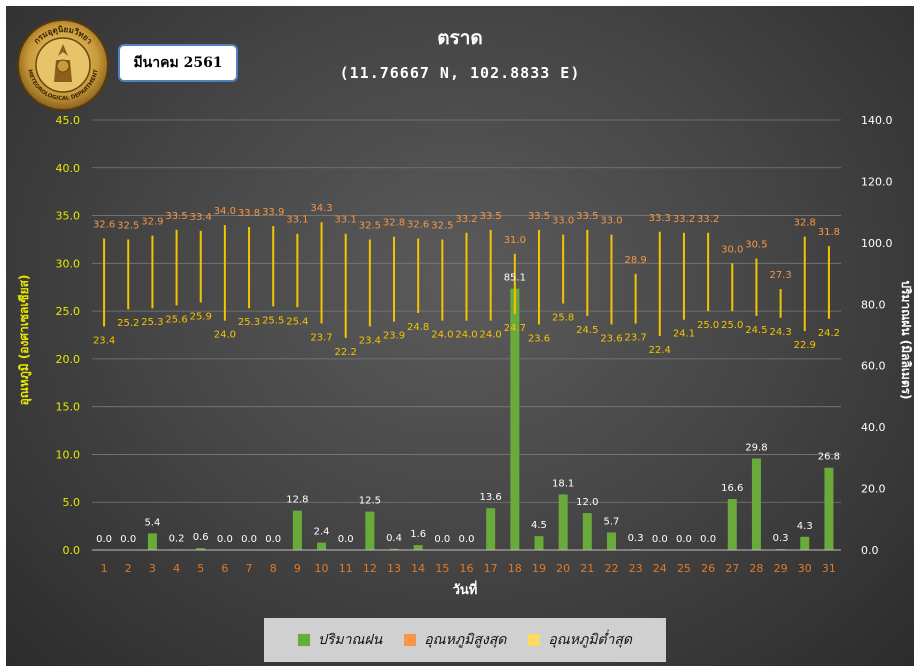 Image resolution: width=922 pixels, height=672 pixels. What do you see at coordinates (24, 340) in the screenshot?
I see `y-axis-left-label: อุณหภูมิ (องศาเซลเซียส)` at bounding box center [24, 340].